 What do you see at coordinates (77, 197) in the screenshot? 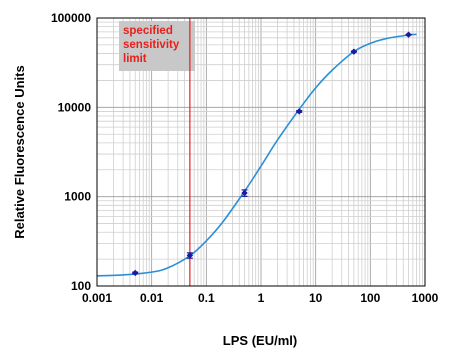
I see `y-tick-label: 1000` at bounding box center [77, 197].